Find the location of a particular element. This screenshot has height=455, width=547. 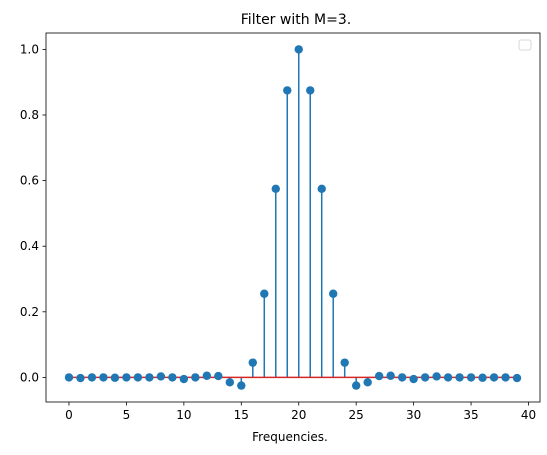

y-axis: 0.0 0.2 0.4 0.6 0.8 1.0 is located at coordinates (33, 213).